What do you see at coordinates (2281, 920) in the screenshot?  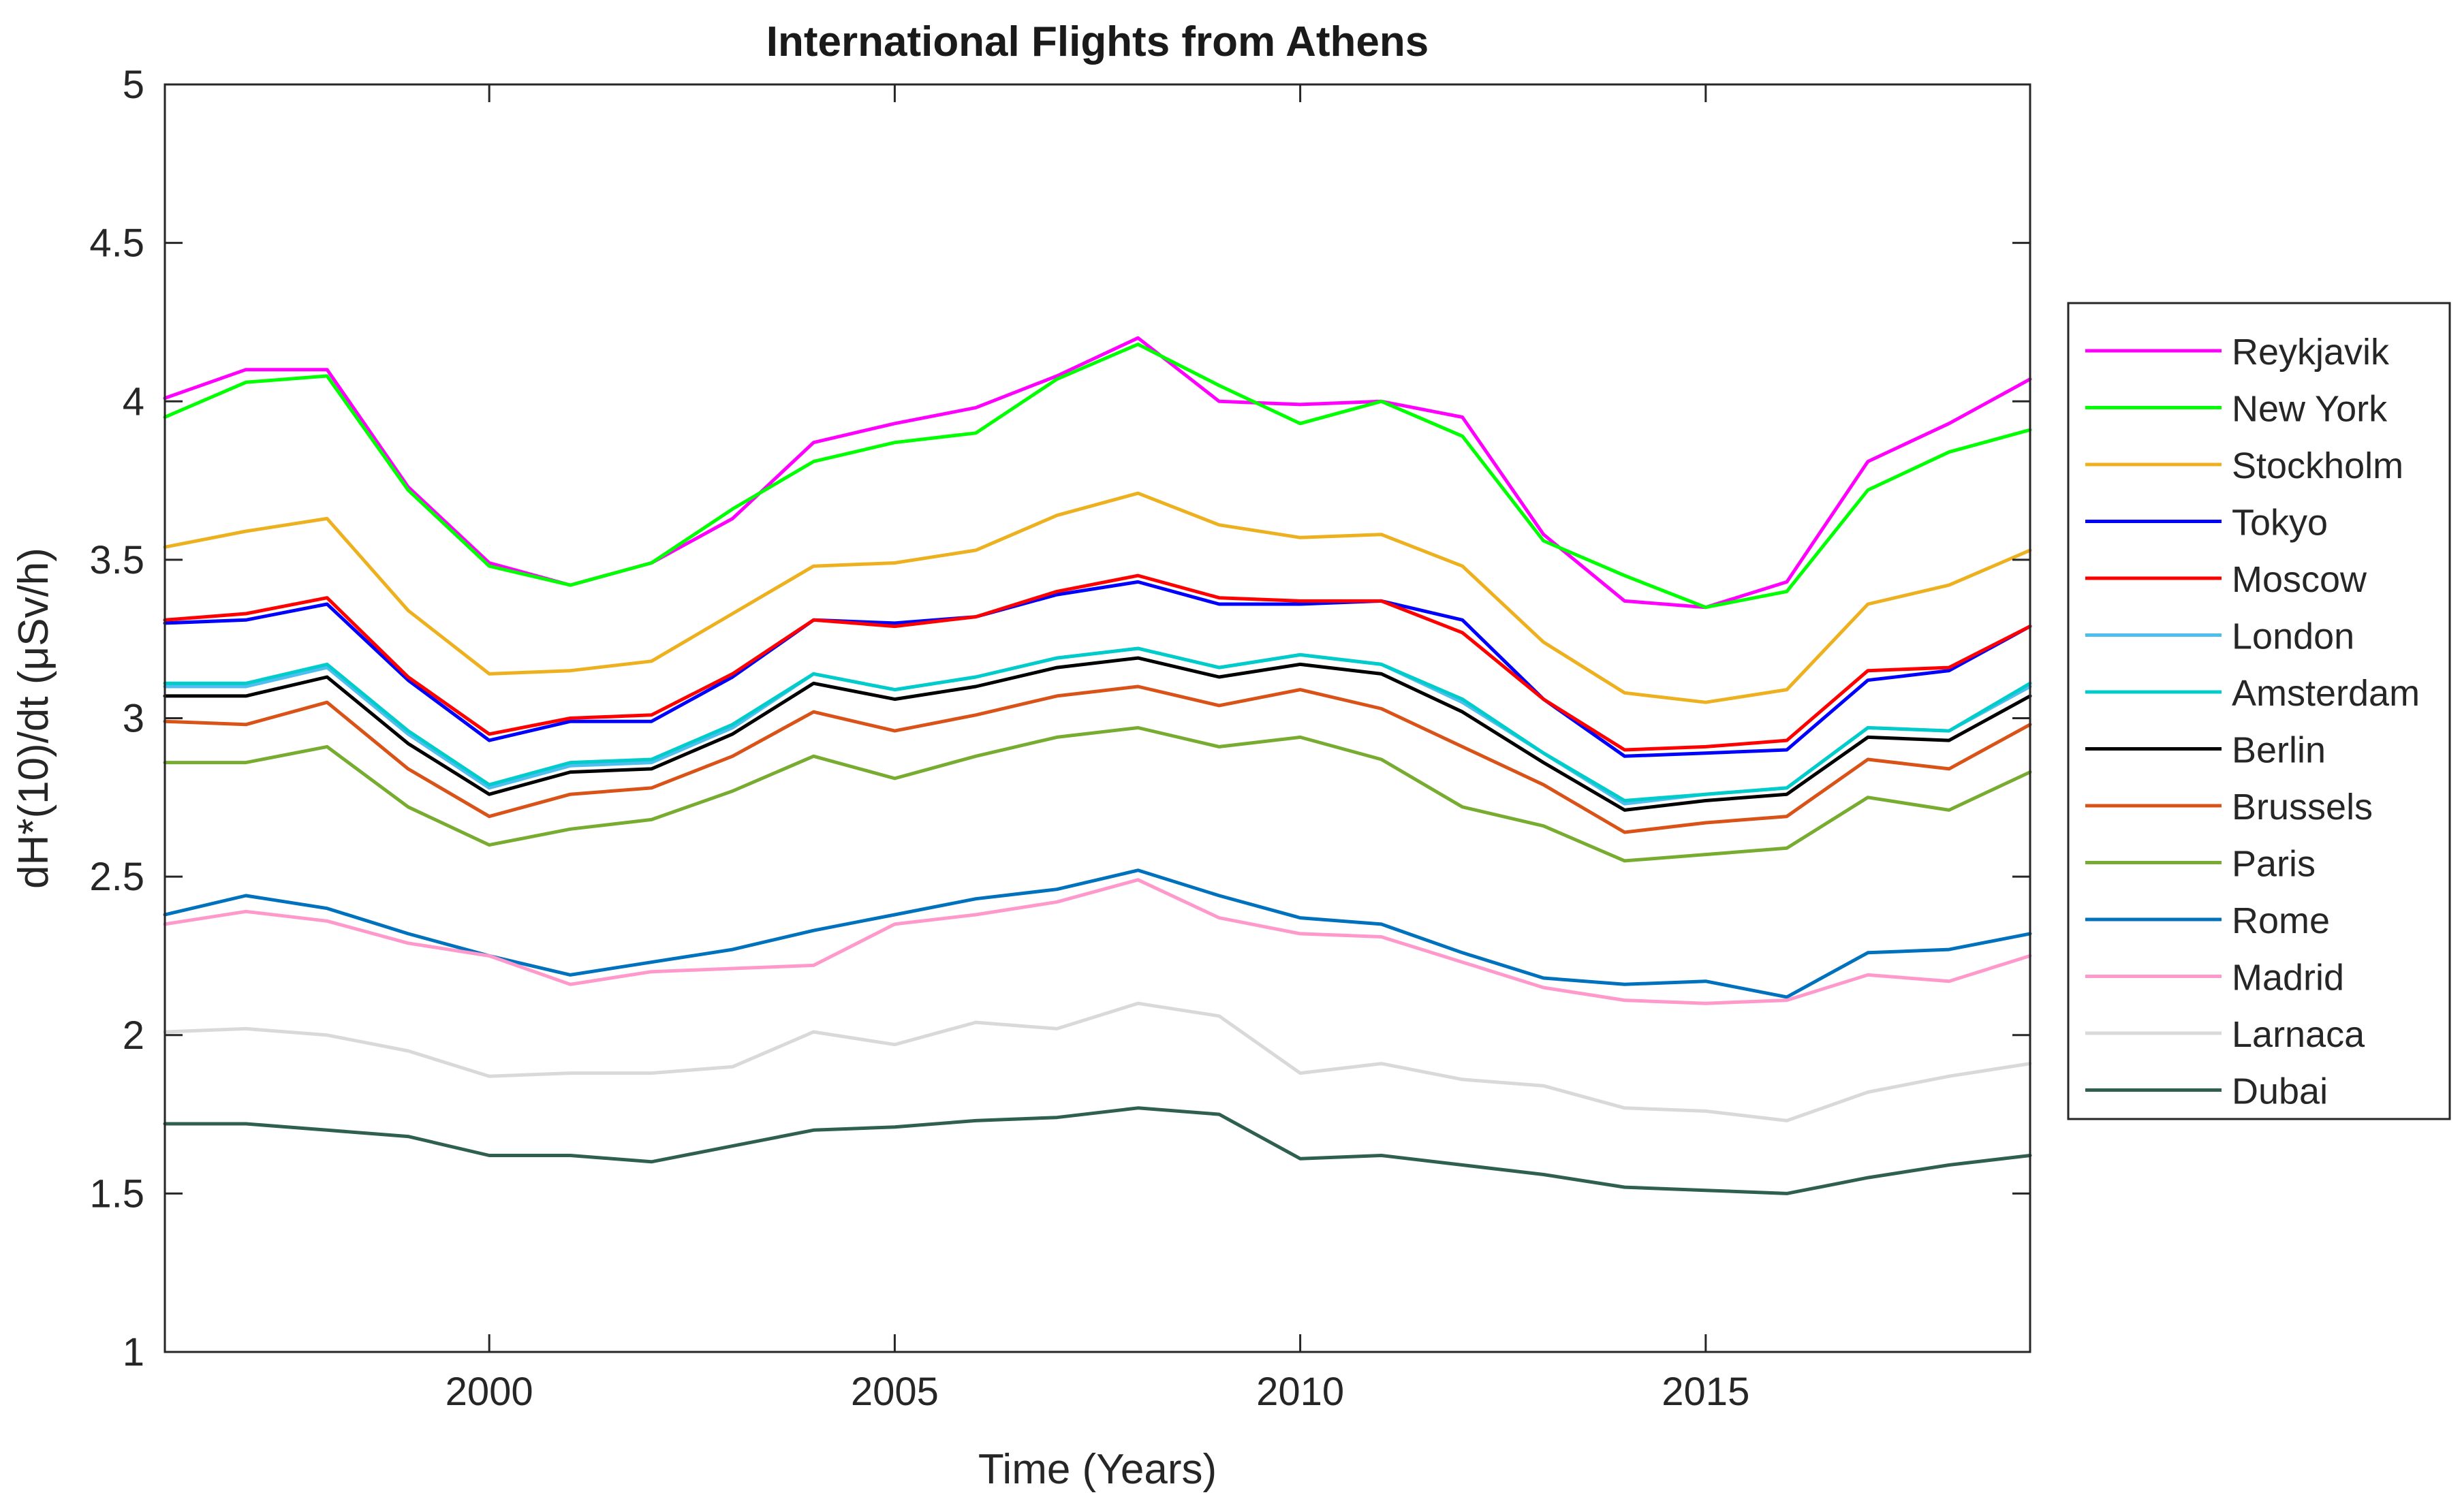 I see `legend-label: Rome` at bounding box center [2281, 920].